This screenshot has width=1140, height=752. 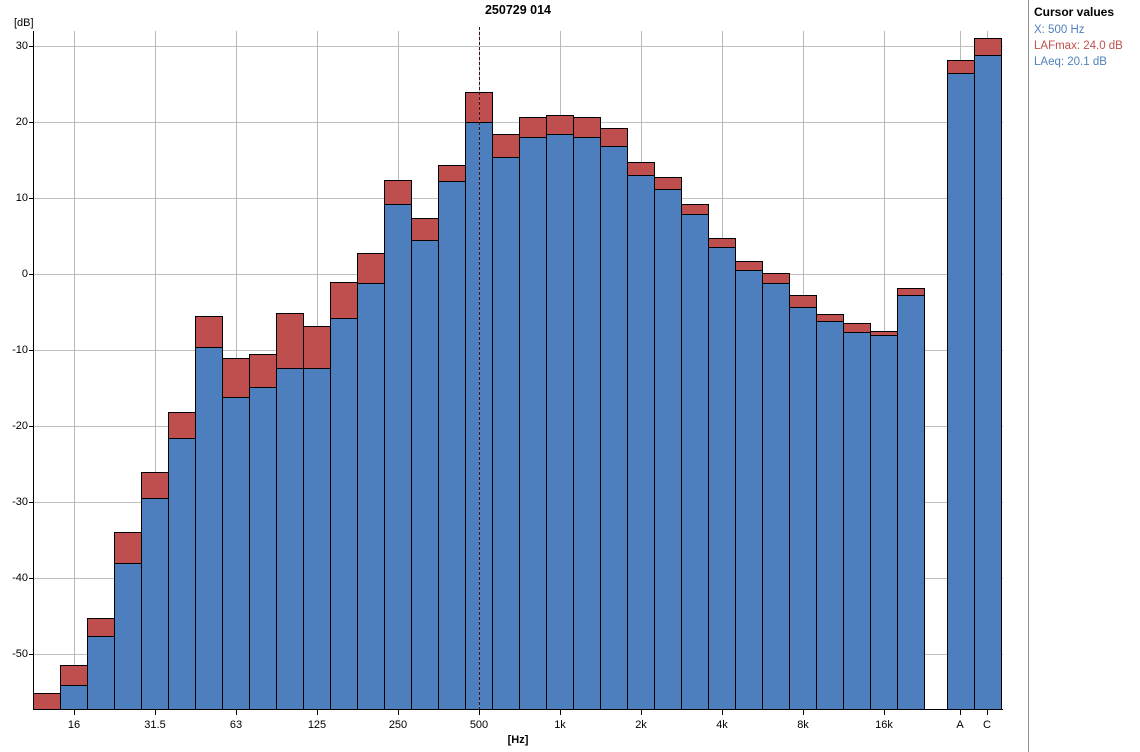 I want to click on spectrum-bar-C, so click(x=988, y=374).